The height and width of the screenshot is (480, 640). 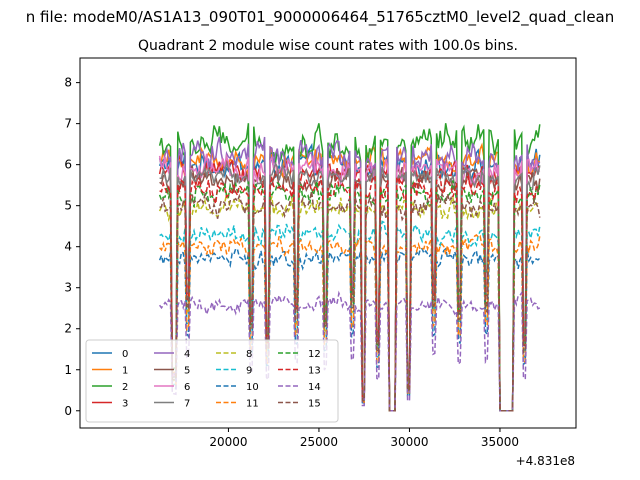 What do you see at coordinates (314, 404) in the screenshot?
I see `legend-label: 15` at bounding box center [314, 404].